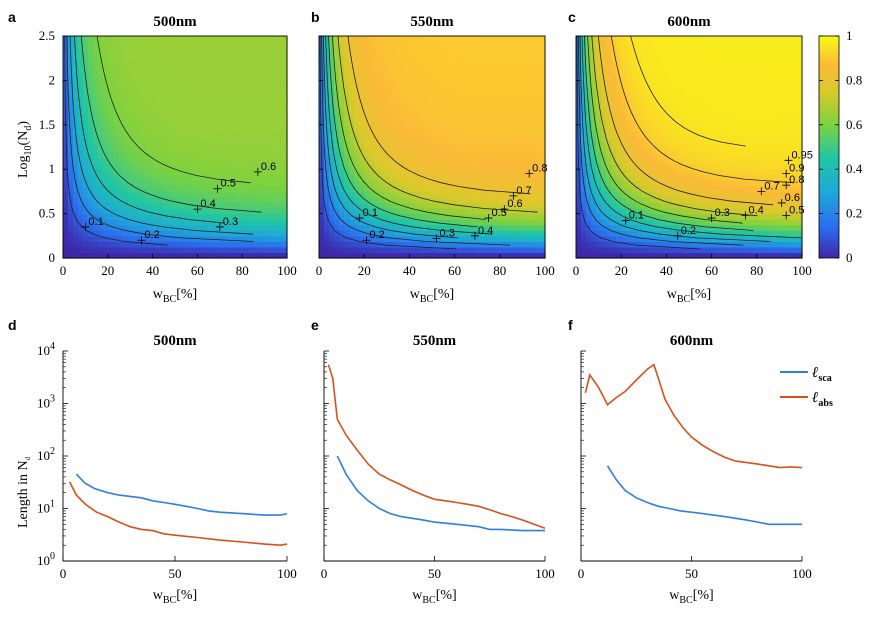 Image resolution: width=872 pixels, height=627 pixels. Describe the element at coordinates (366, 240) in the screenshot. I see `contour-marker` at that location.